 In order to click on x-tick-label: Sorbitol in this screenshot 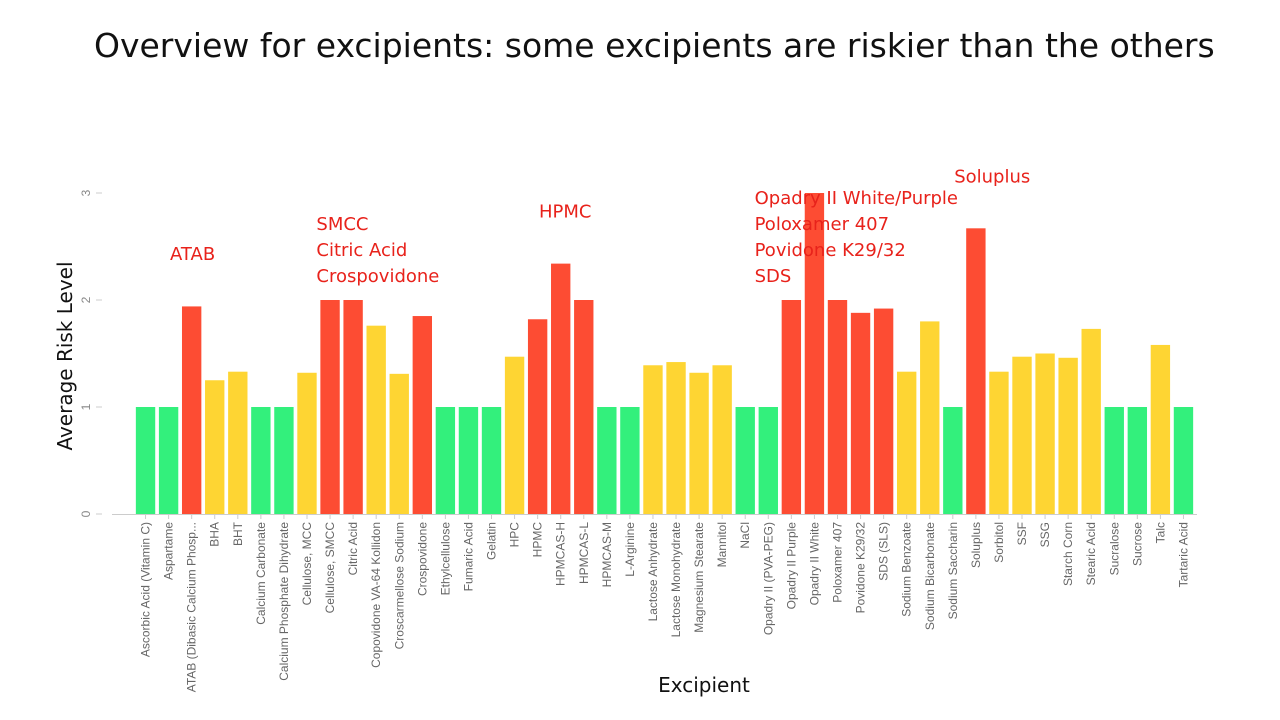, I will do `click(999, 542)`.